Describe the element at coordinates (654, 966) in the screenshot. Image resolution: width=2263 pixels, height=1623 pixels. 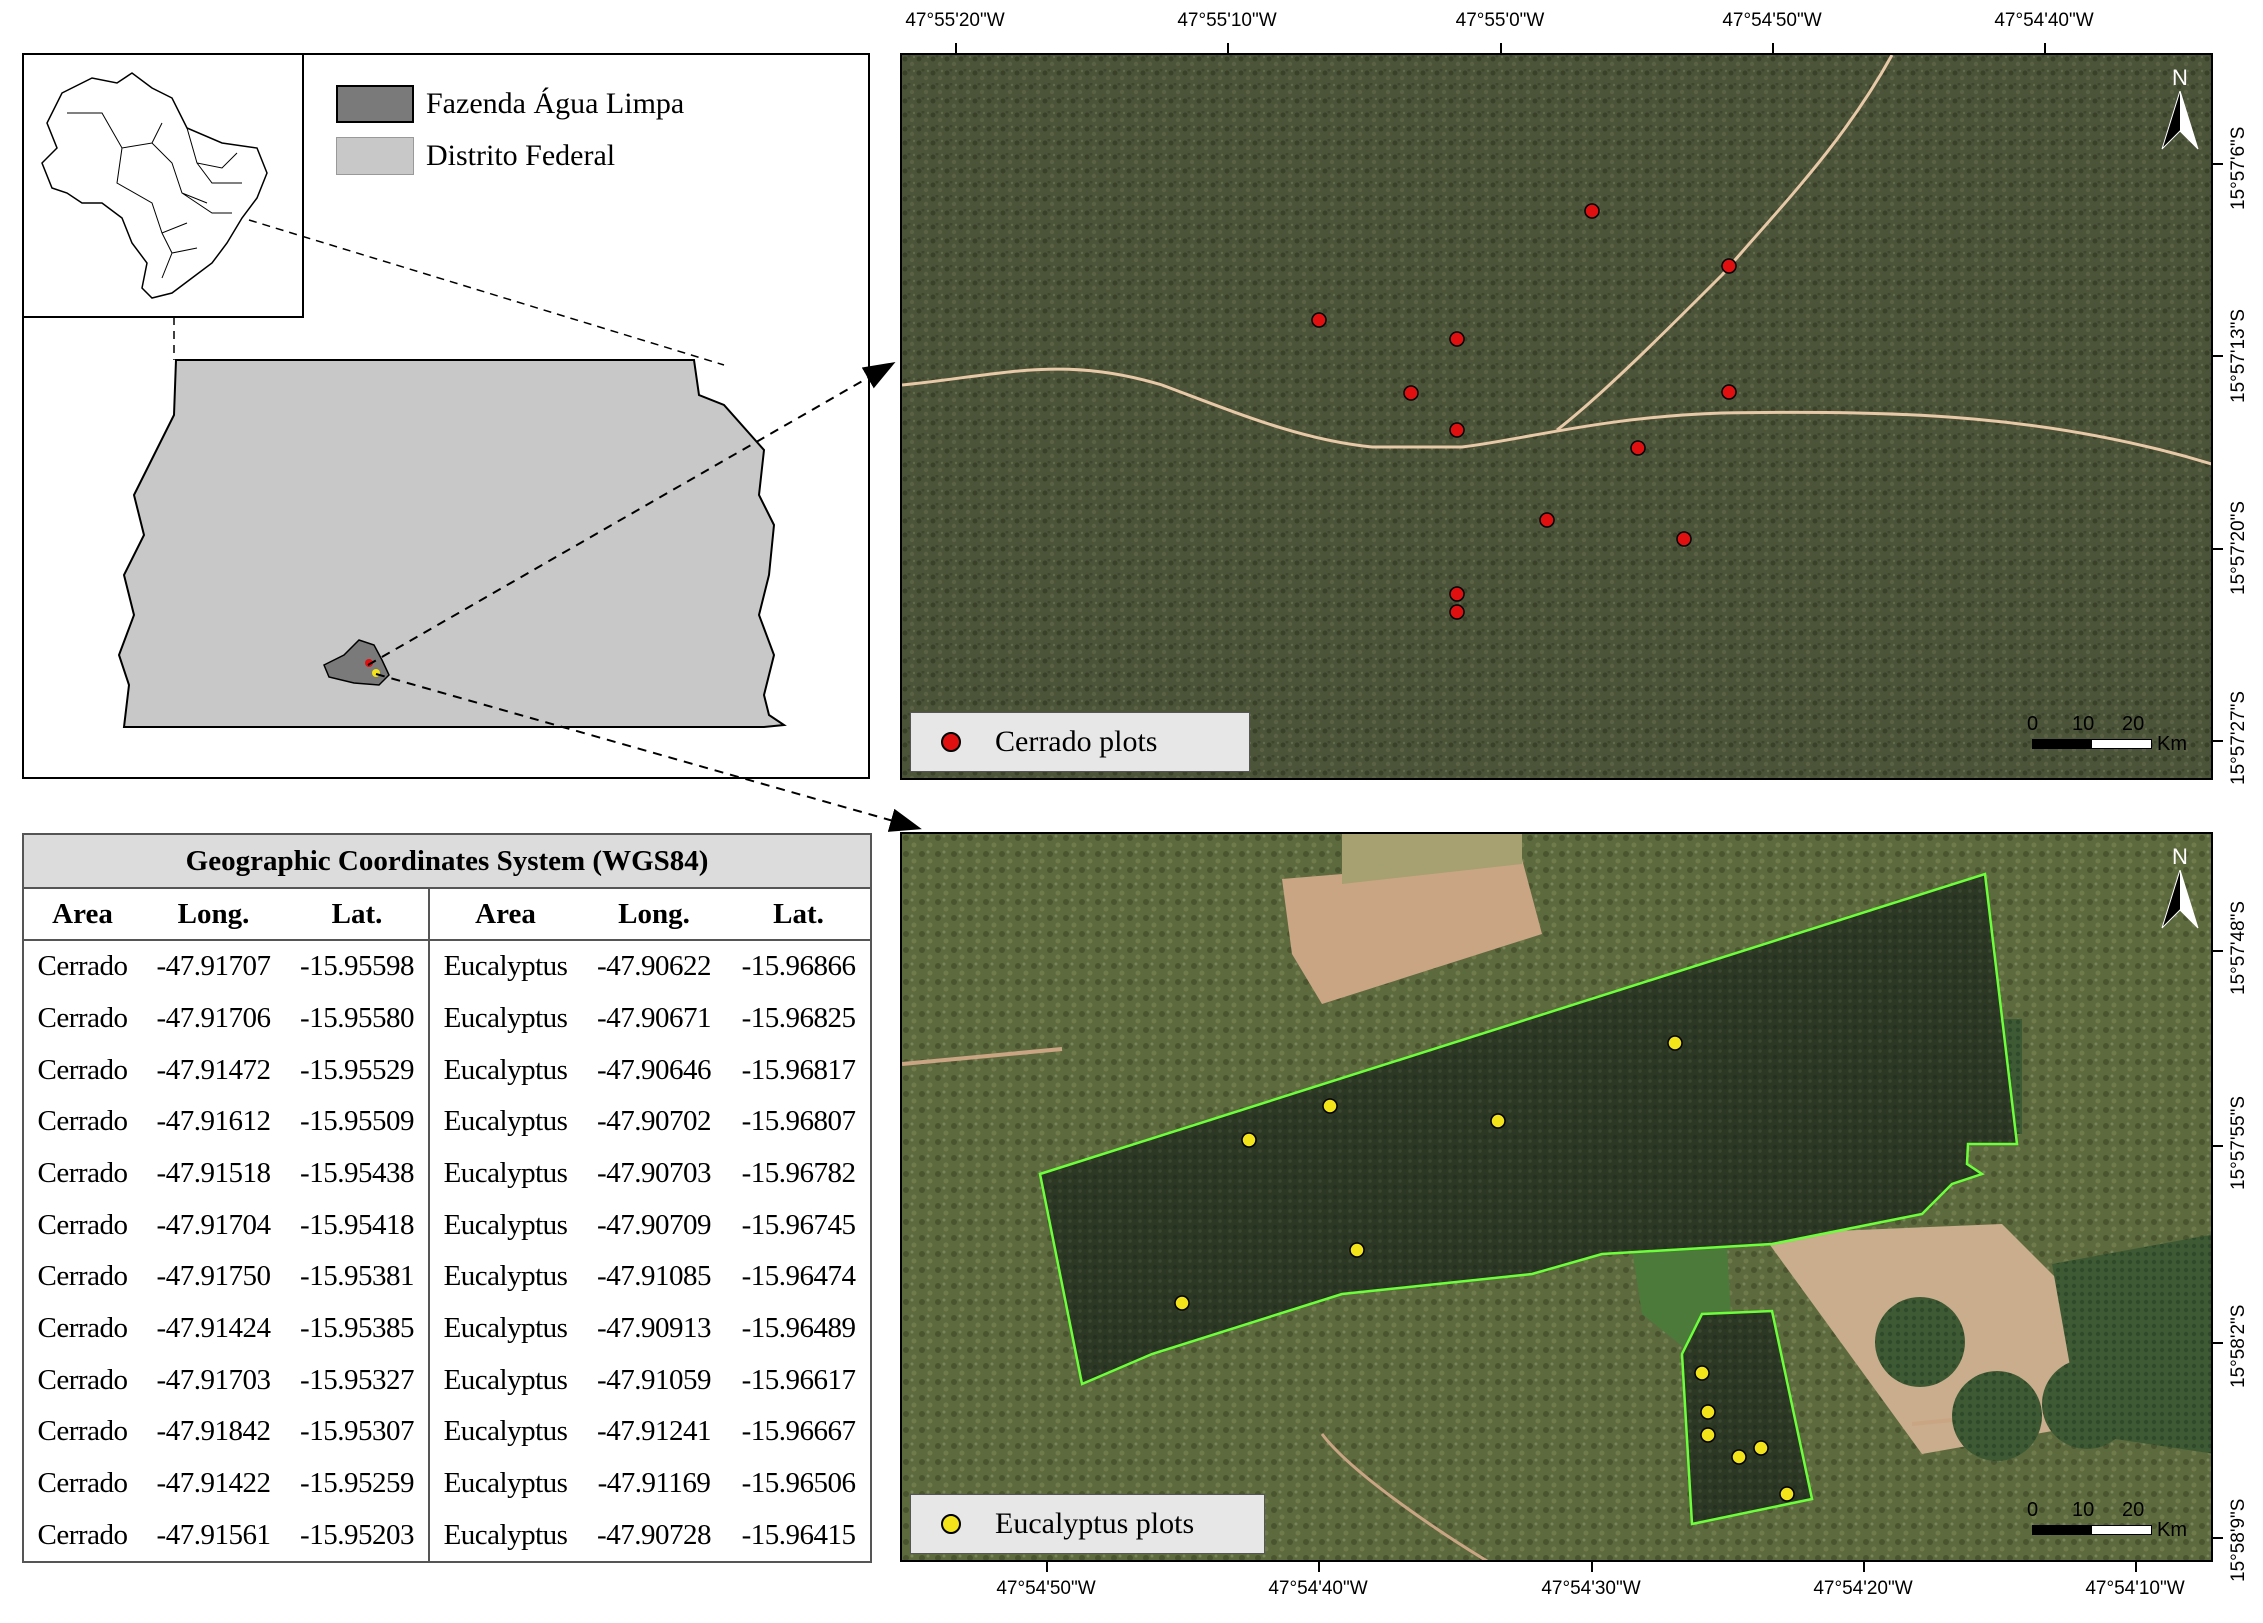
I see `table-cell: -47.90622` at that location.